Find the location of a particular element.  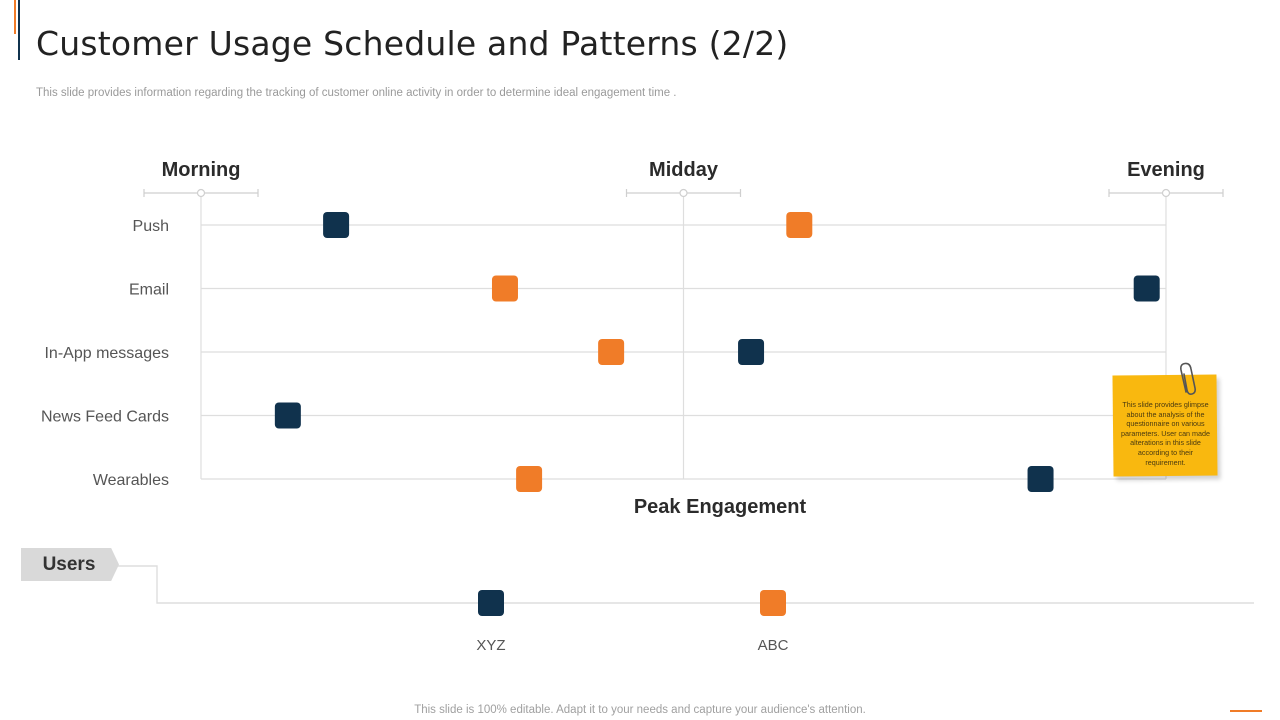

users-label: Users is located at coordinates (69, 564).